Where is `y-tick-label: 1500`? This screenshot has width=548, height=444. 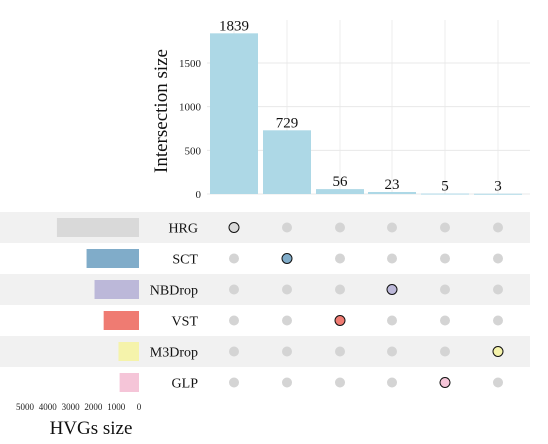
y-tick-label: 1500 is located at coordinates (190, 64).